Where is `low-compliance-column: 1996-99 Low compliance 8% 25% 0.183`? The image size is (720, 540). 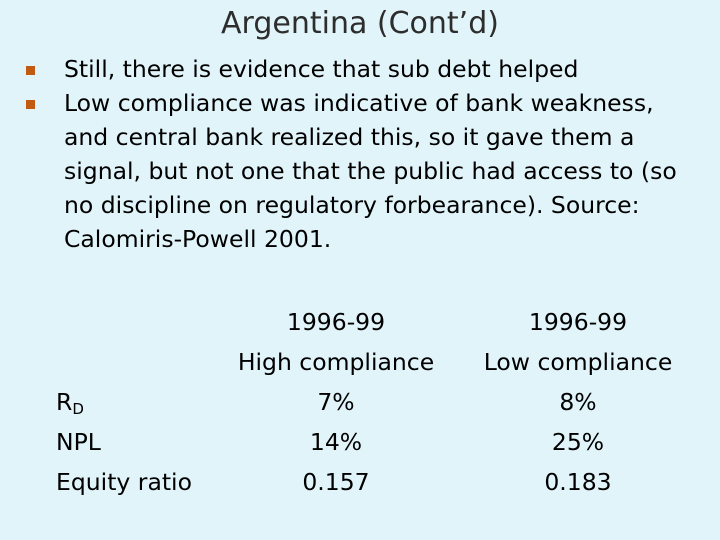 low-compliance-column: 1996-99 Low compliance 8% 25% 0.183 is located at coordinates (578, 402).